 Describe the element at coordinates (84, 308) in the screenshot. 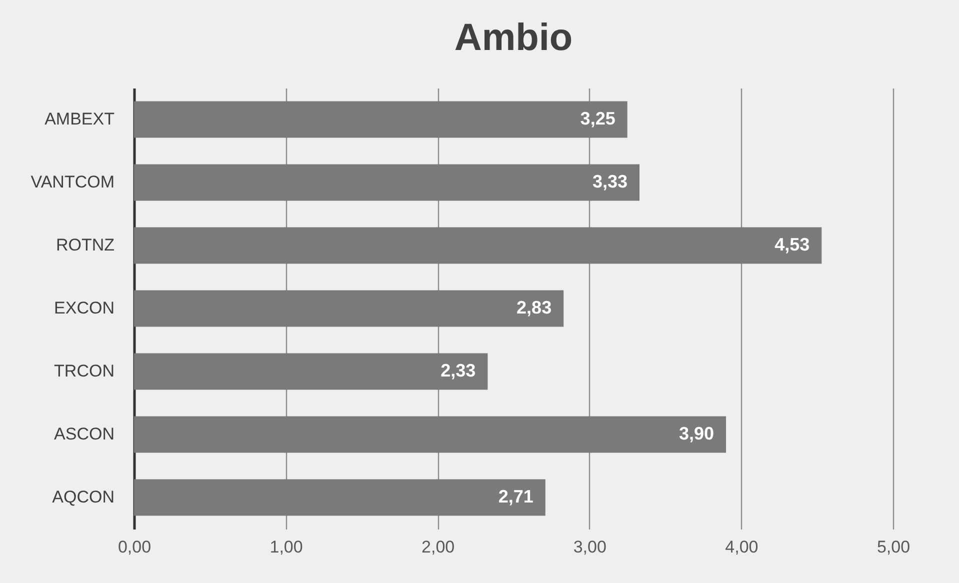

I see `y-tick-label: EXCON` at that location.